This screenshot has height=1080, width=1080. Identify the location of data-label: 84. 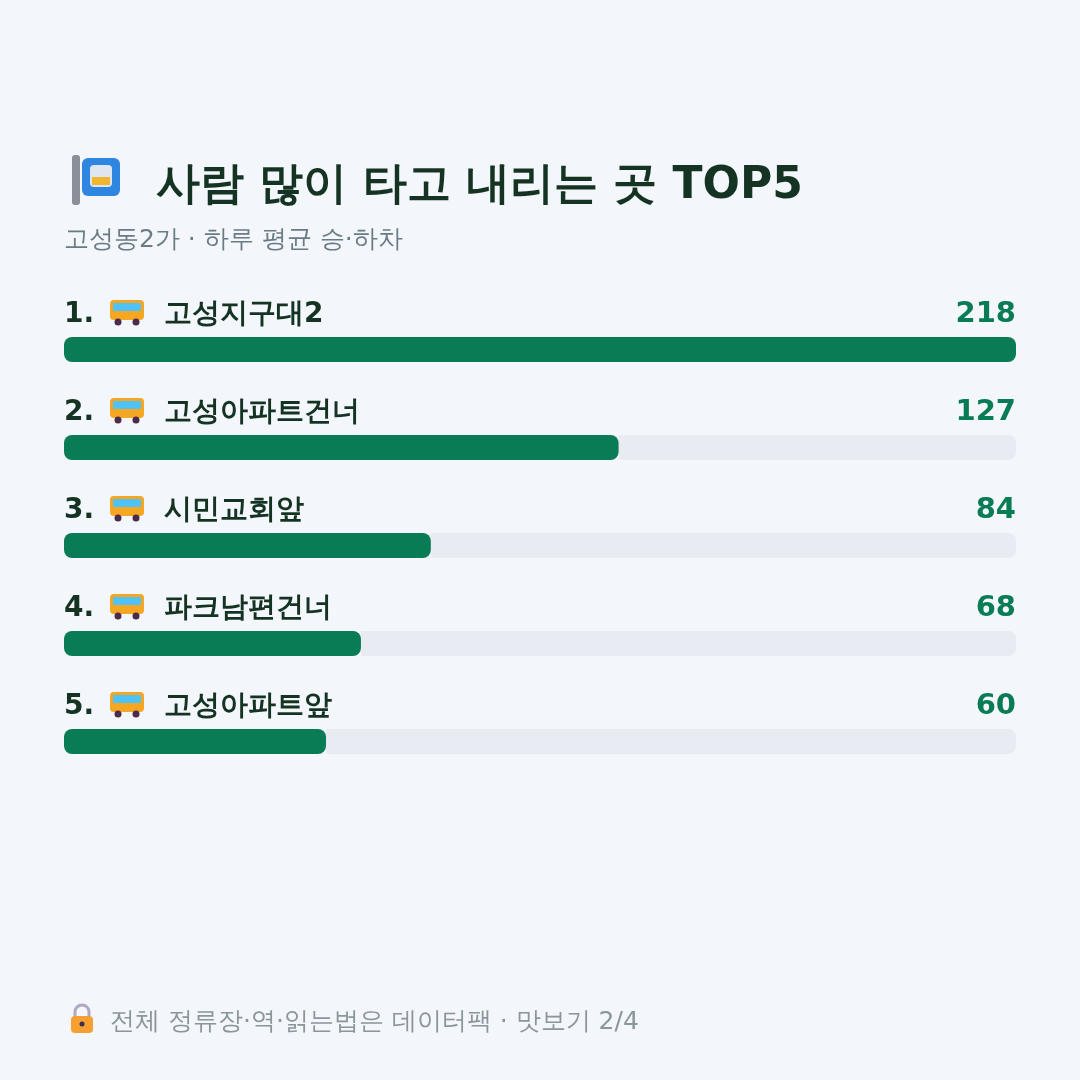
(995, 508).